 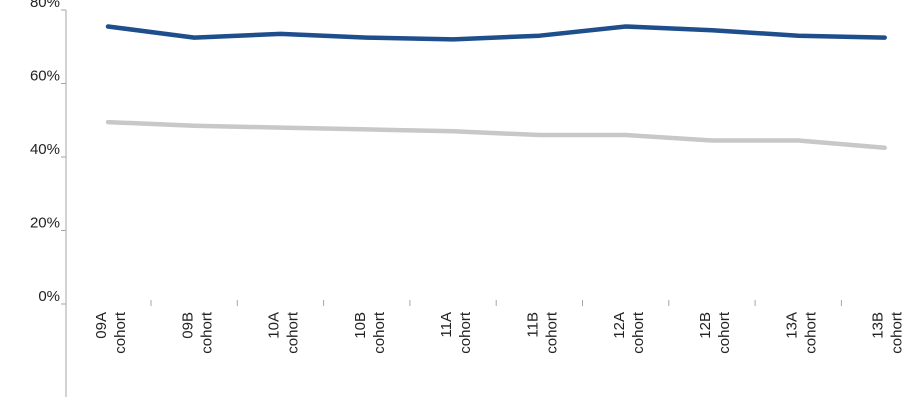 I want to click on y-tick-label: 20%, so click(x=45, y=223).